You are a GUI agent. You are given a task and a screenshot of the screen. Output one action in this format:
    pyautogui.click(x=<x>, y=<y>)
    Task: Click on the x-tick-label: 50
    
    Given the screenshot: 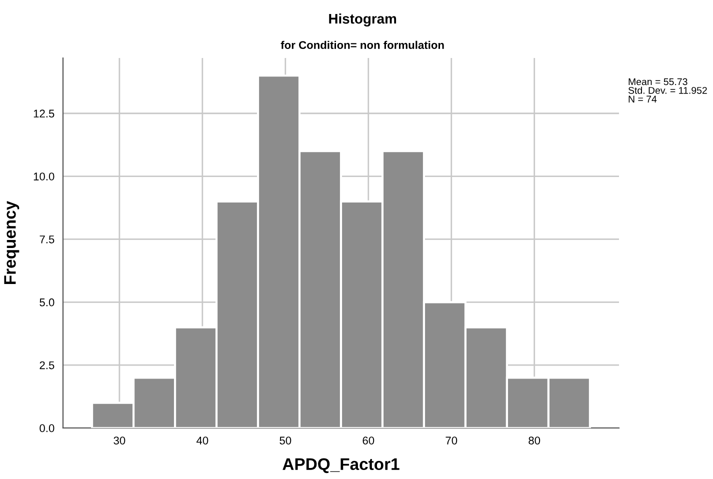 What is the action you would take?
    pyautogui.click(x=286, y=440)
    